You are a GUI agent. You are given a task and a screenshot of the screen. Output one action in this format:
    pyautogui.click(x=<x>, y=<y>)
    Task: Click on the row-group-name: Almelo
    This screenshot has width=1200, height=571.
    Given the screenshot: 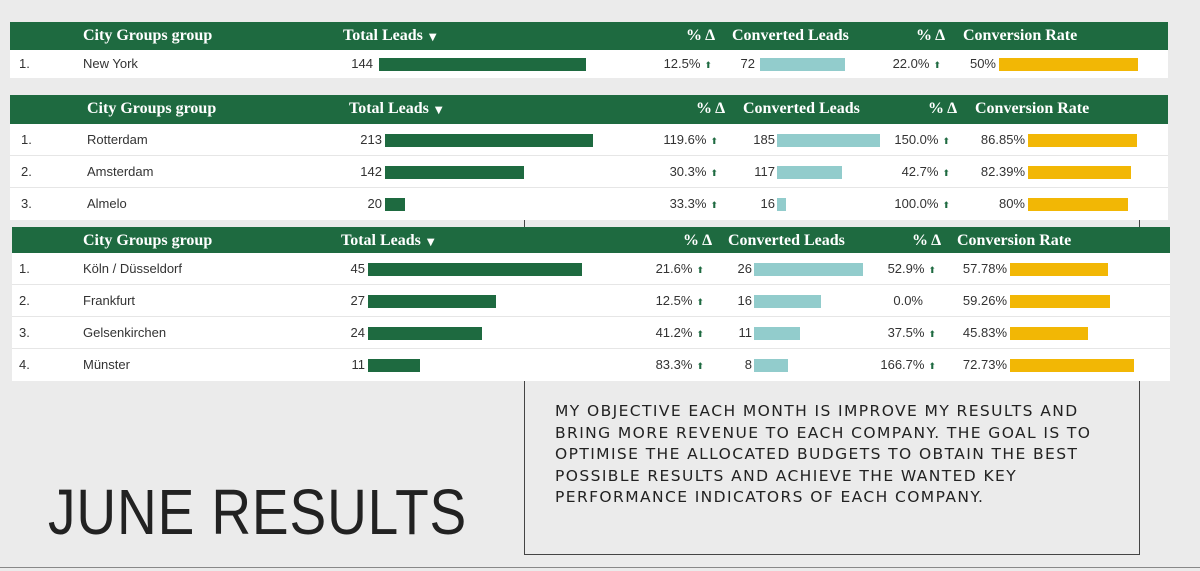 What is the action you would take?
    pyautogui.click(x=107, y=203)
    